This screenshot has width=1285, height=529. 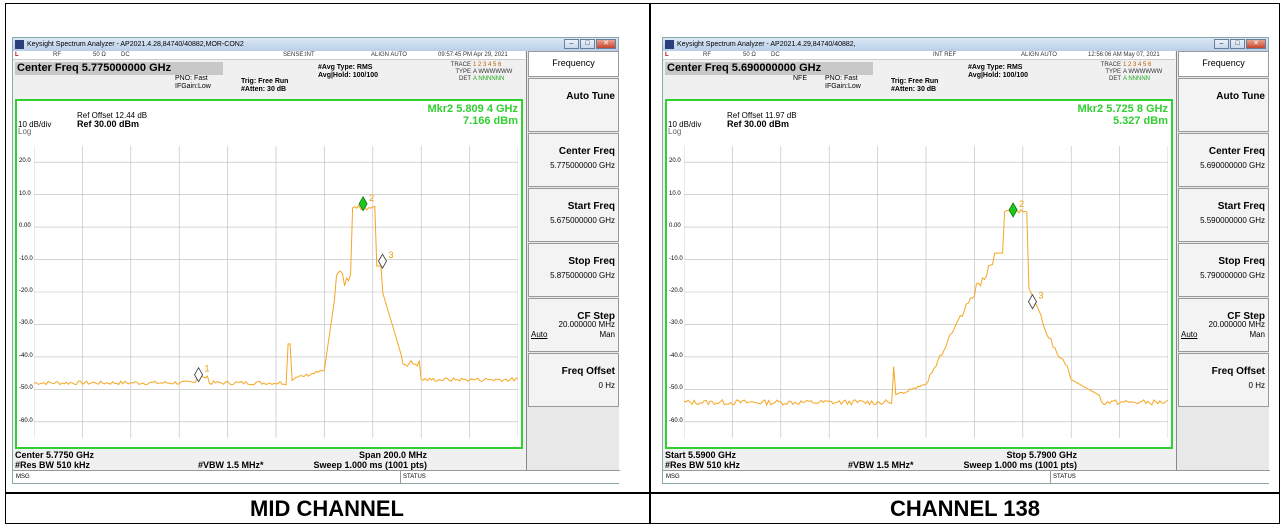 I want to click on det-values: A NNNNNN, so click(x=489, y=79).